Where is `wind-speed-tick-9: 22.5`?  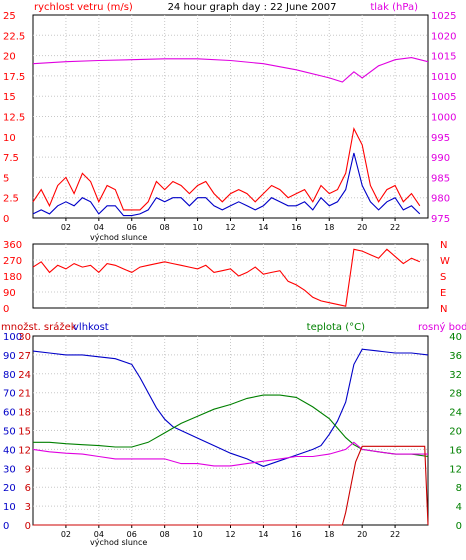 wind-speed-tick-9: 22.5 is located at coordinates (14, 36).